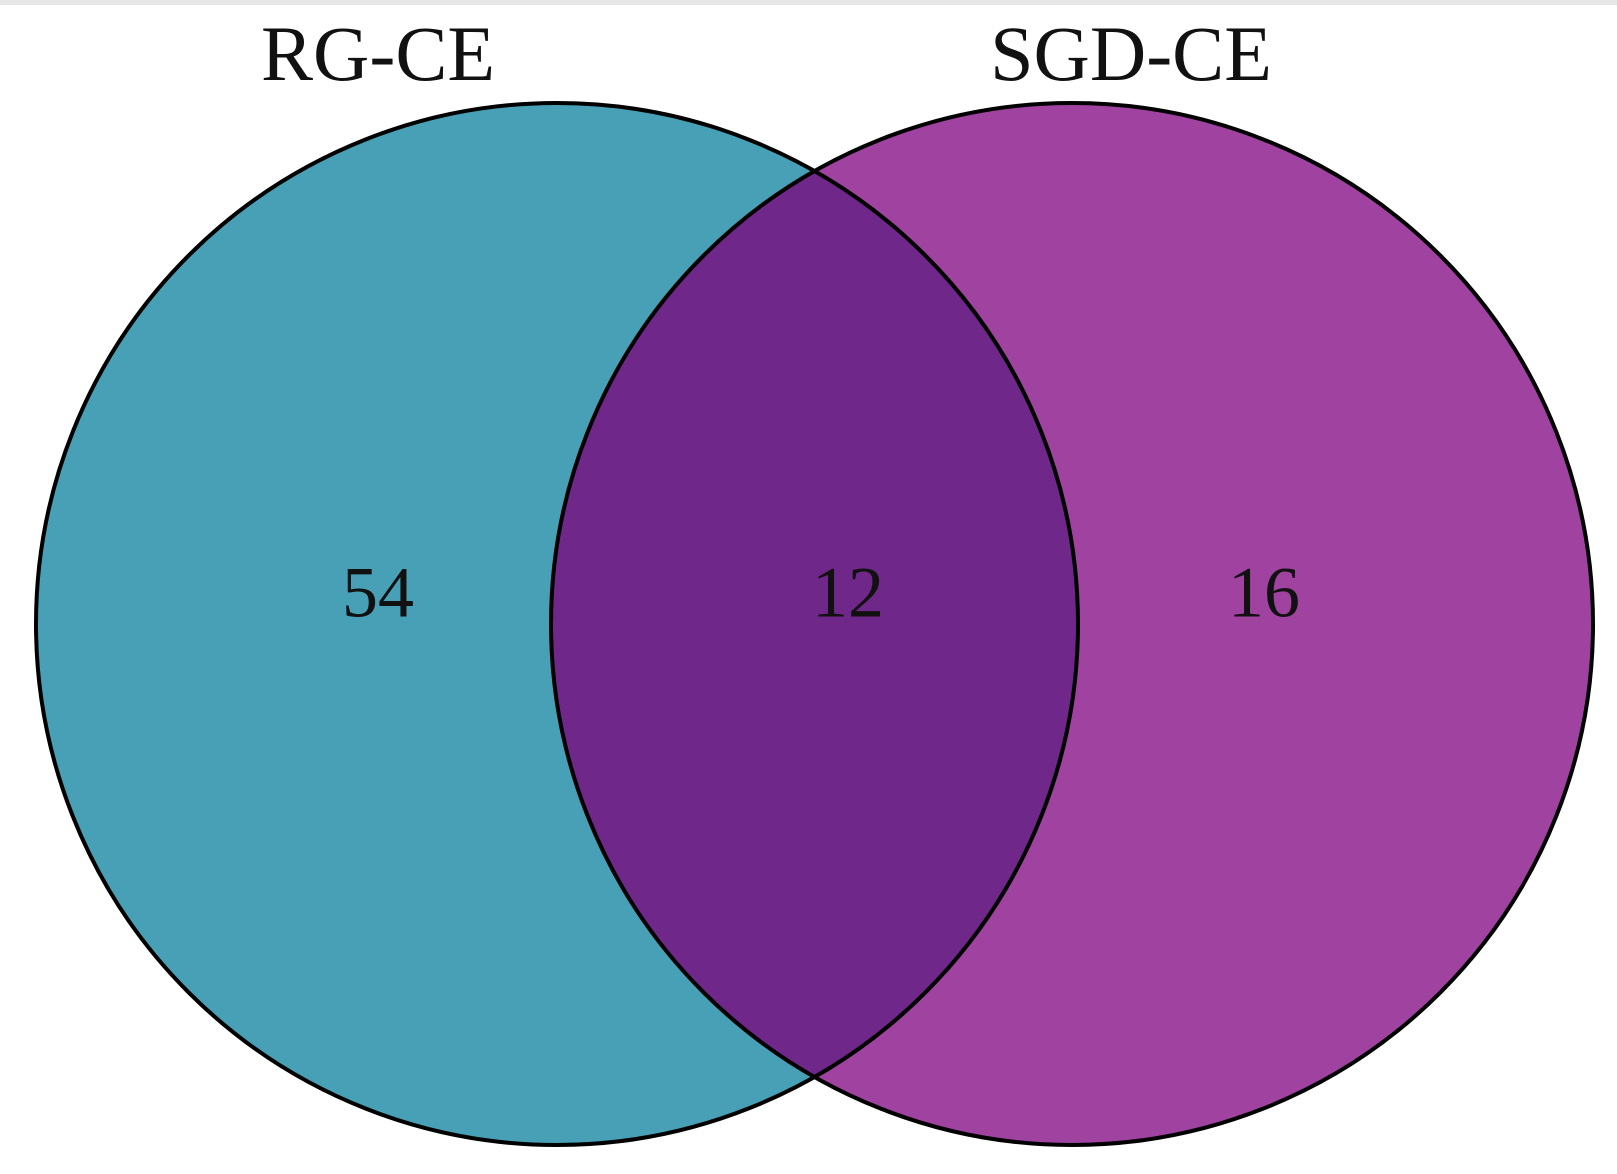 The width and height of the screenshot is (1617, 1174). What do you see at coordinates (808, 2) in the screenshot?
I see `top-border` at bounding box center [808, 2].